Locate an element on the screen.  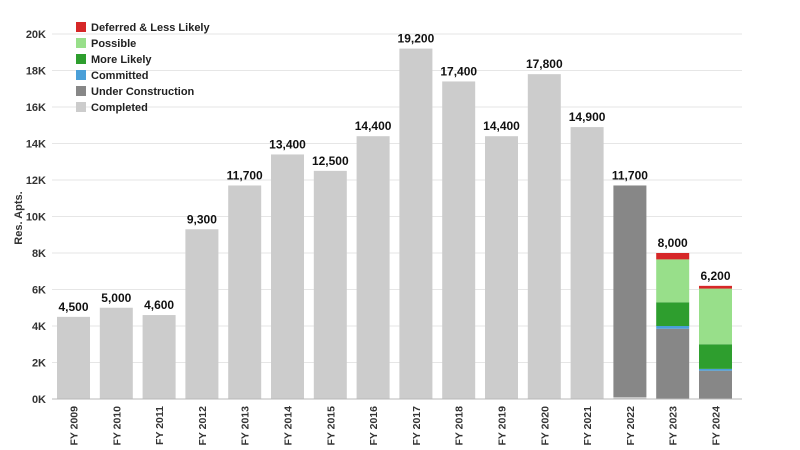
data-label: 14,900 is located at coordinates (587, 117).